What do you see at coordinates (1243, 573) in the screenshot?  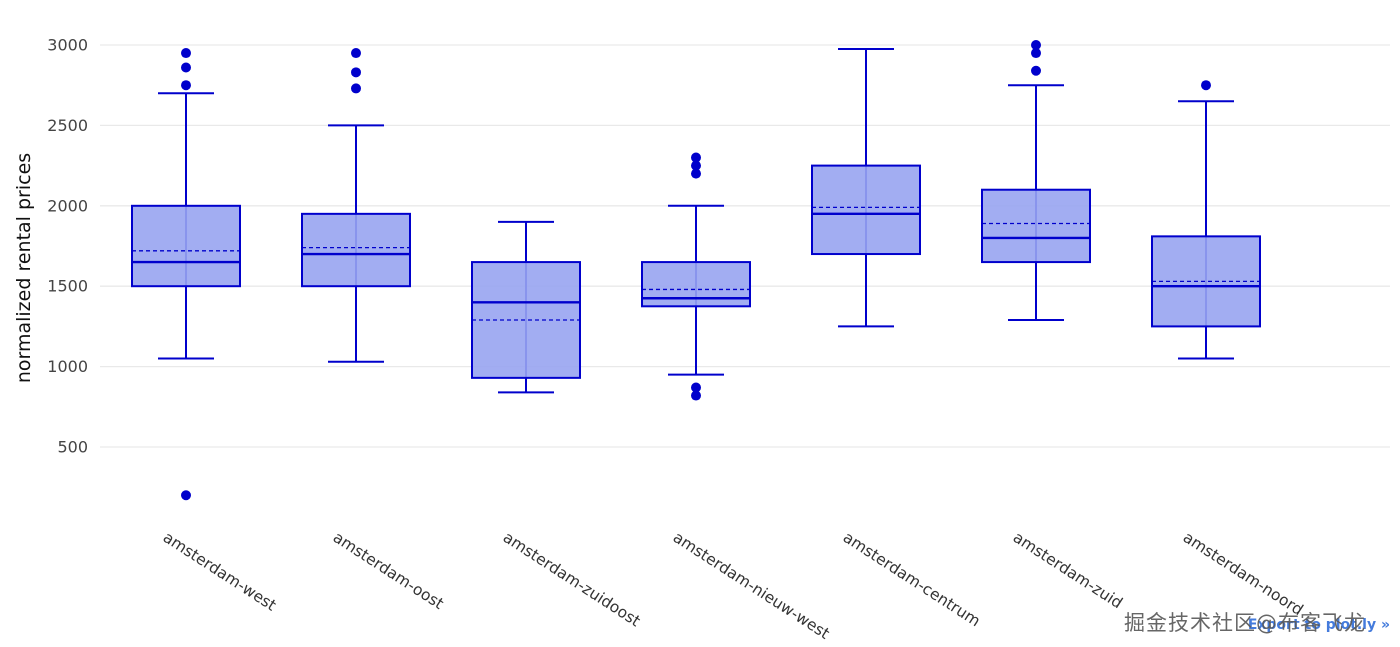 I see `x-tick-label: amsterdam-noord` at bounding box center [1243, 573].